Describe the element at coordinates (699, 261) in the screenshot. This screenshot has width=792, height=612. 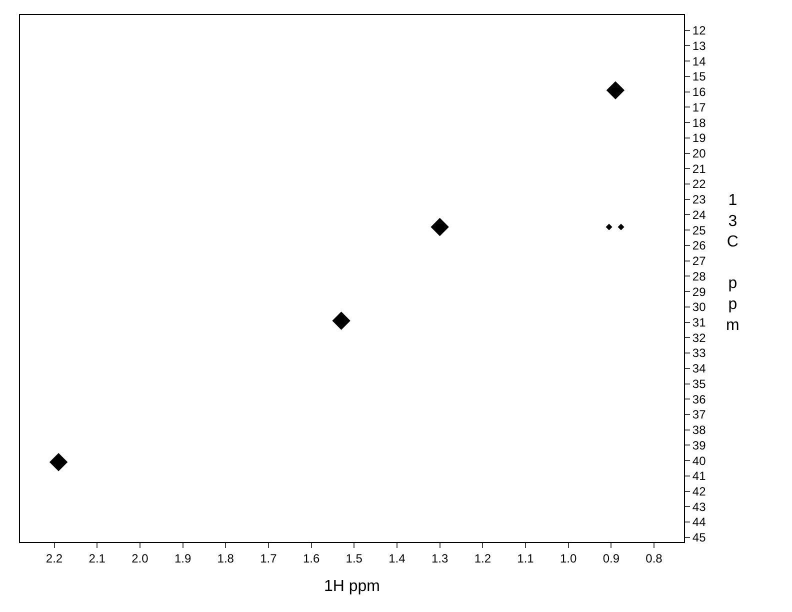
I see `y-tick-label: 27` at that location.